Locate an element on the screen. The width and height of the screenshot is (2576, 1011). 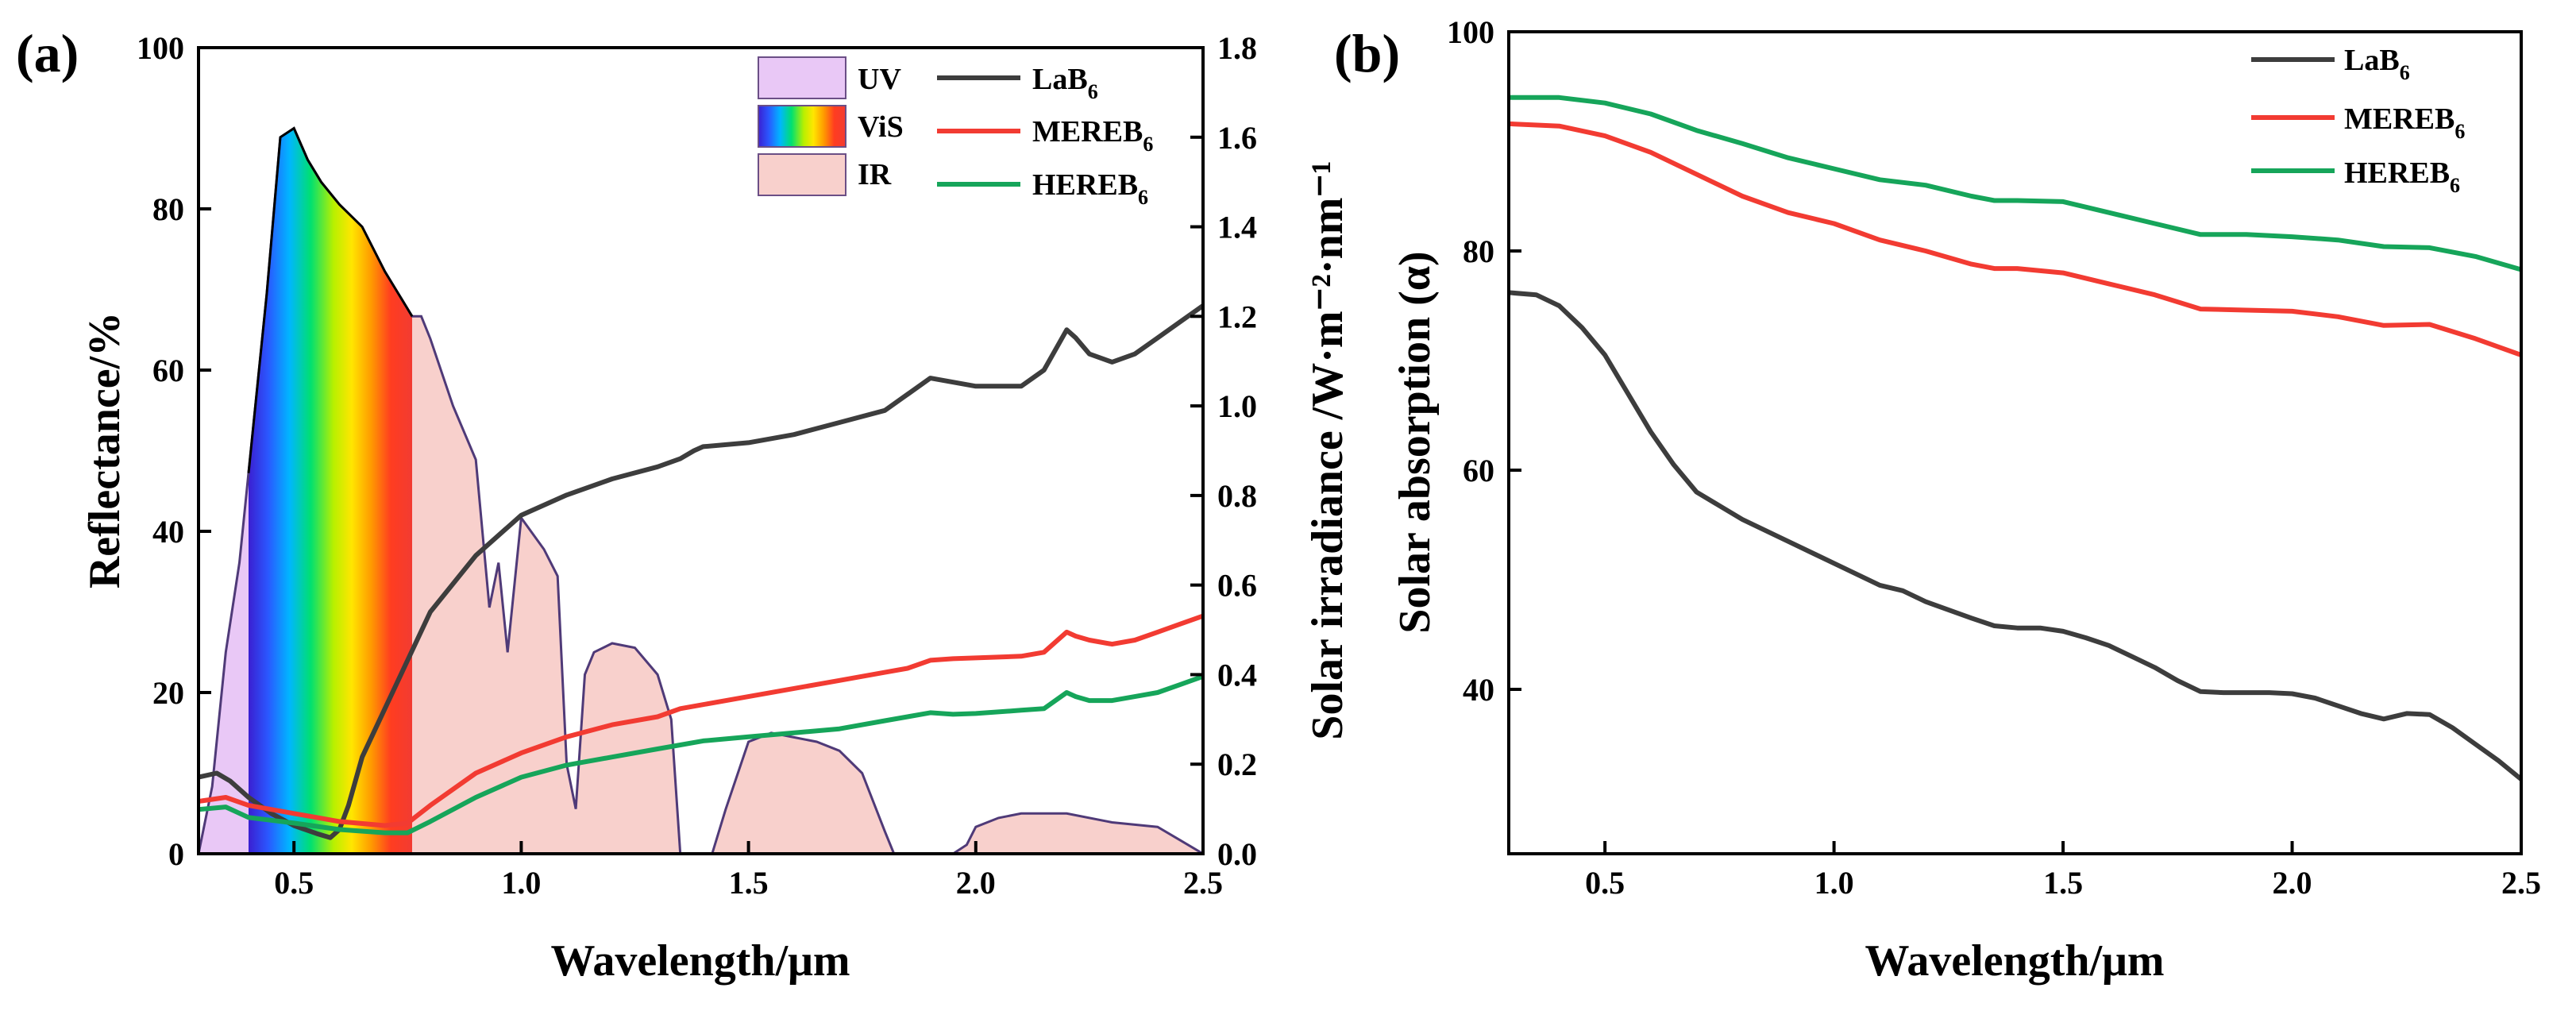
y-tick-label: 0.6 is located at coordinates (1237, 586).